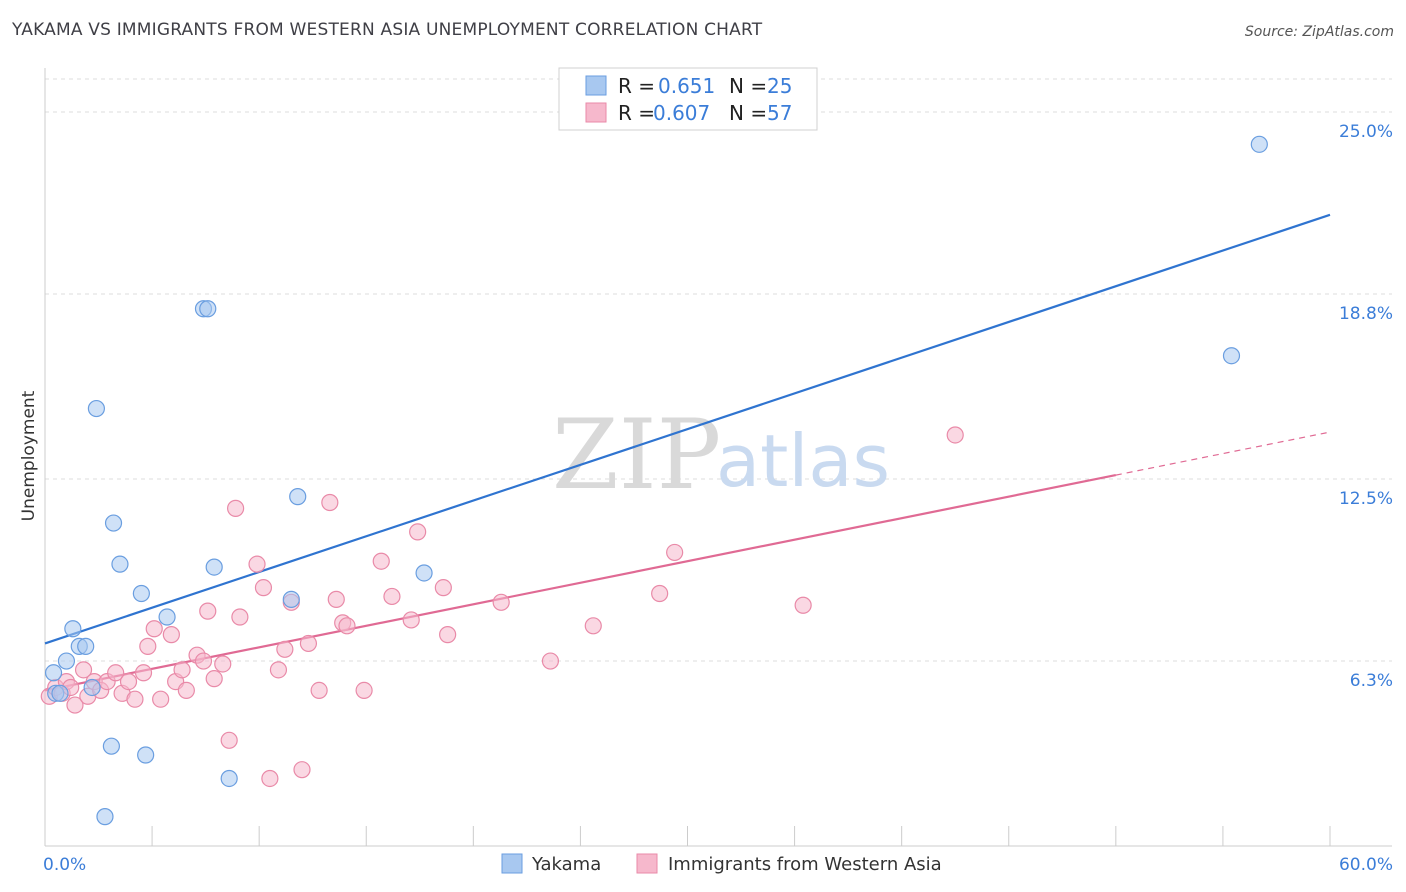  Describe the element at coordinates (1366, 314) in the screenshot. I see `y-tick-label: 18.8%` at that location.